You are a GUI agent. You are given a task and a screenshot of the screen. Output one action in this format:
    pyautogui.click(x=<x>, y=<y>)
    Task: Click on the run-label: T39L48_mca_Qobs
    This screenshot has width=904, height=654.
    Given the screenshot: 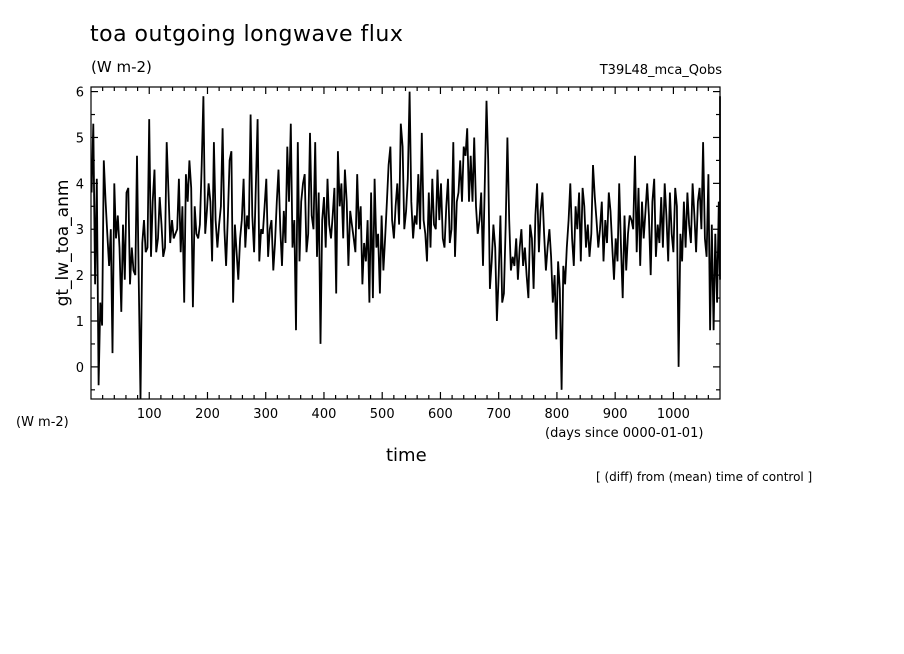 What is the action you would take?
    pyautogui.click(x=660, y=70)
    